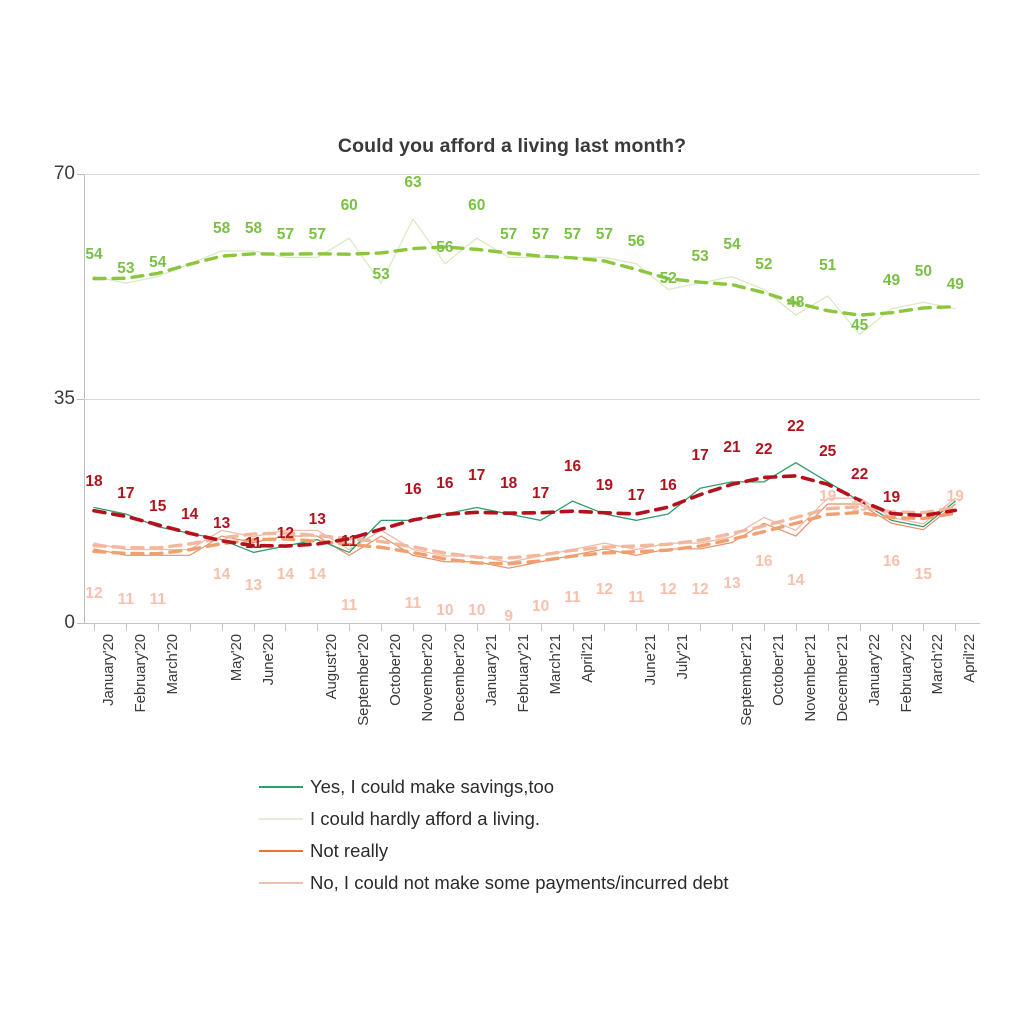  Describe the element at coordinates (396, 670) in the screenshot. I see `x-axis-tick-label: October'20` at that location.